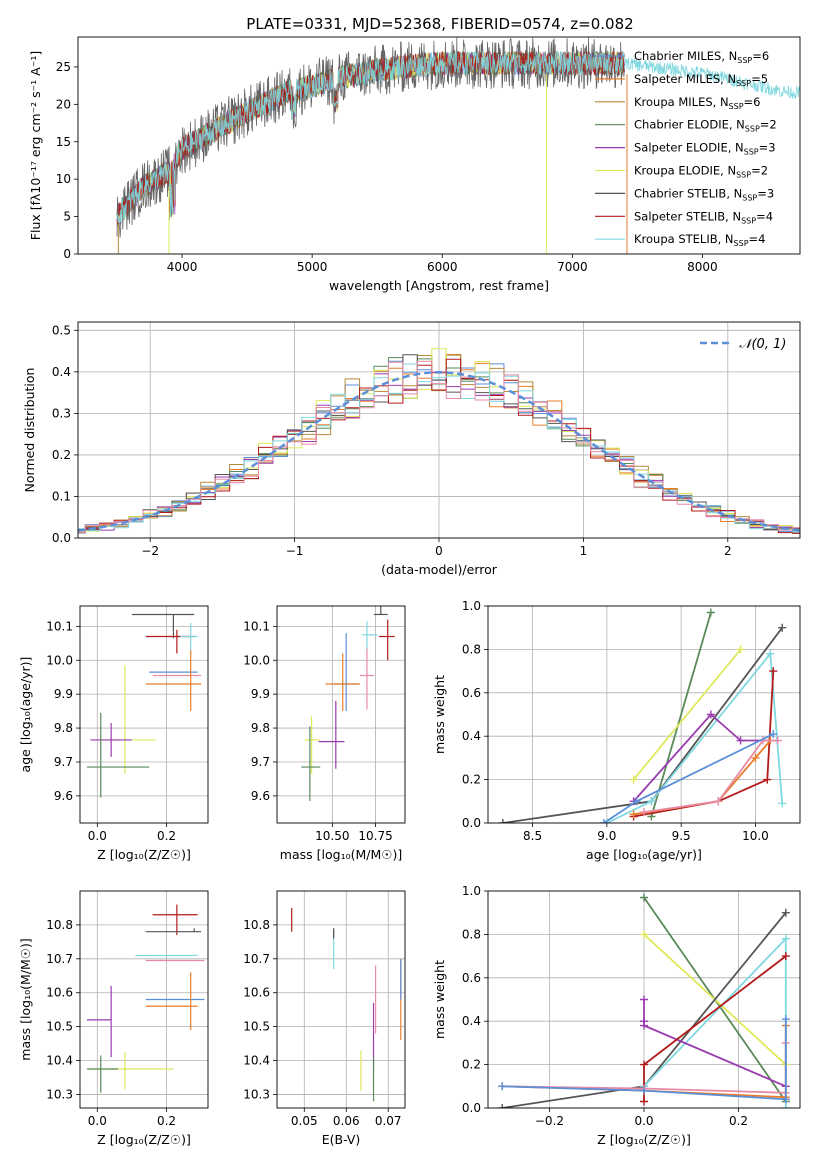  Describe the element at coordinates (341, 1139) in the screenshot. I see `x-axis-label: E(B-V)` at that location.